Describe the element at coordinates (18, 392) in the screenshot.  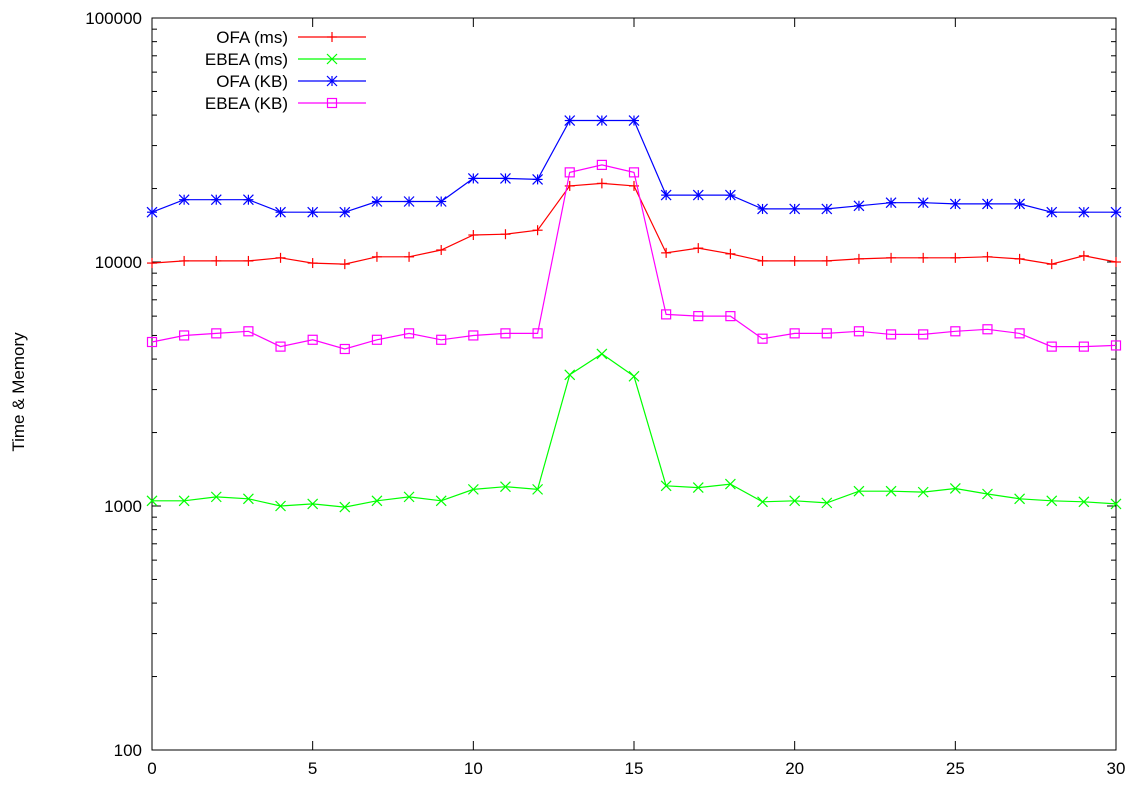
I see `y-axis-title: Time & Memory` at that location.